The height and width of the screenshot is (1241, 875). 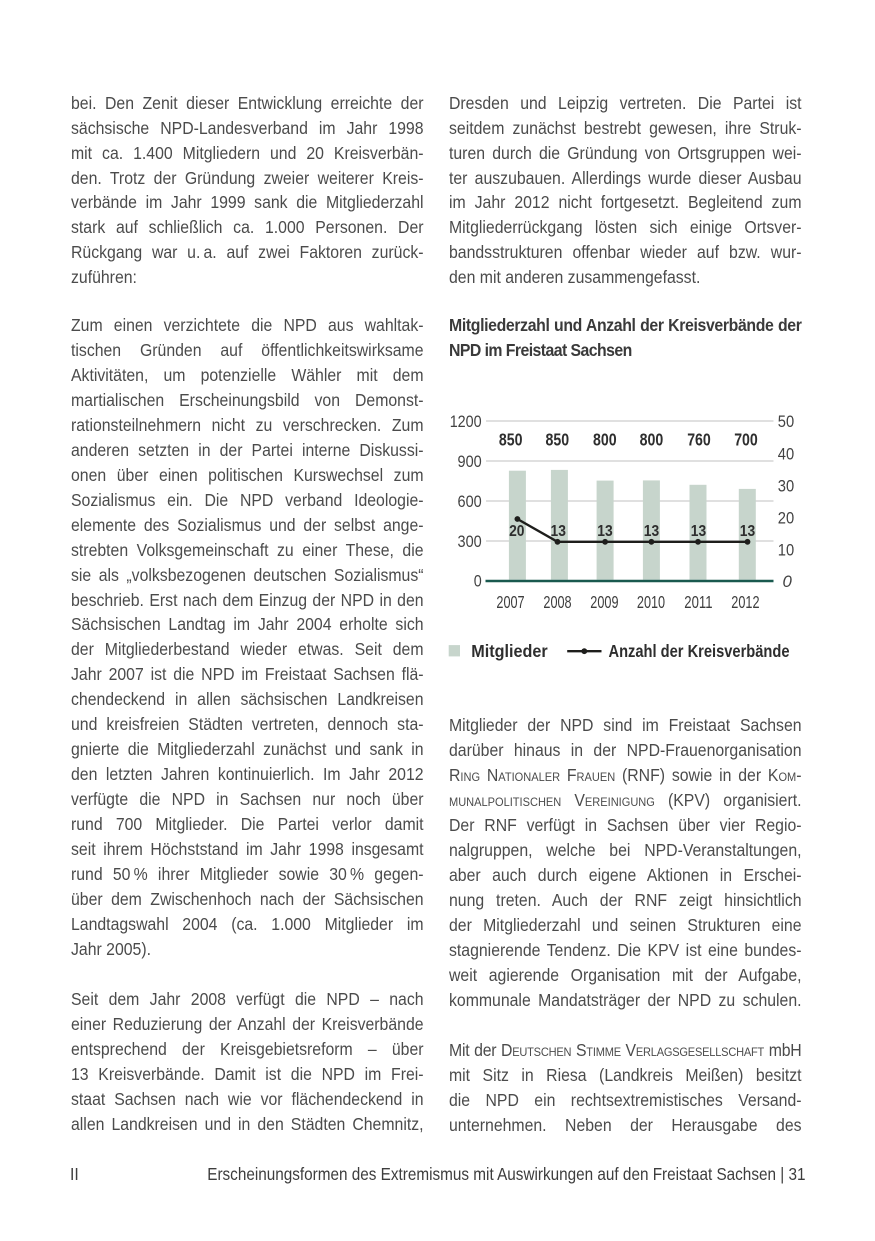 I want to click on svg-text: 10, so click(x=786, y=550).